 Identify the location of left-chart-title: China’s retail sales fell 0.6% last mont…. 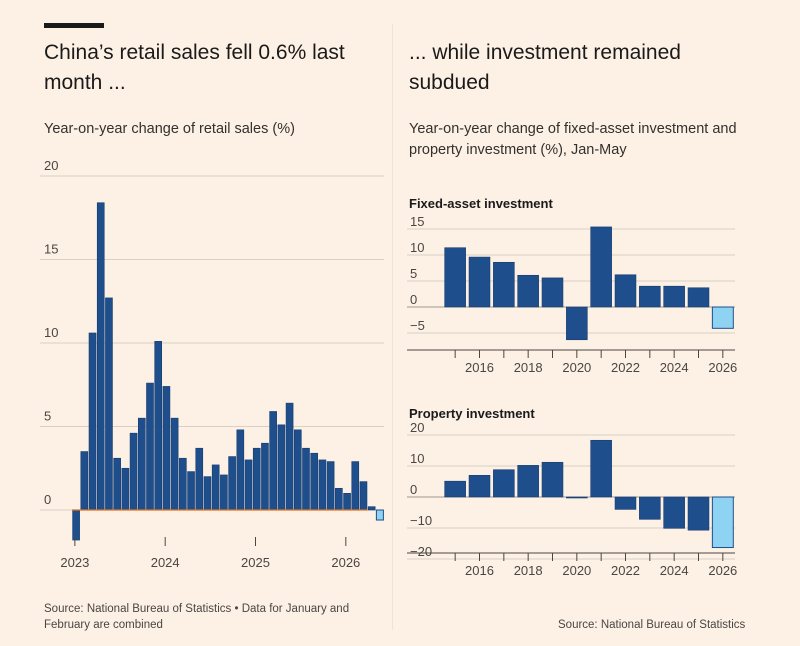
(194, 67).